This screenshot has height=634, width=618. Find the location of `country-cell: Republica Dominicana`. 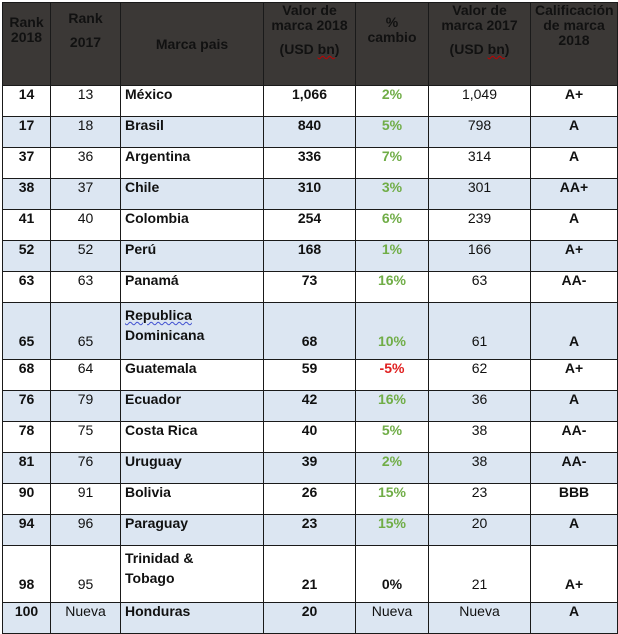

country-cell: Republica Dominicana is located at coordinates (192, 331).